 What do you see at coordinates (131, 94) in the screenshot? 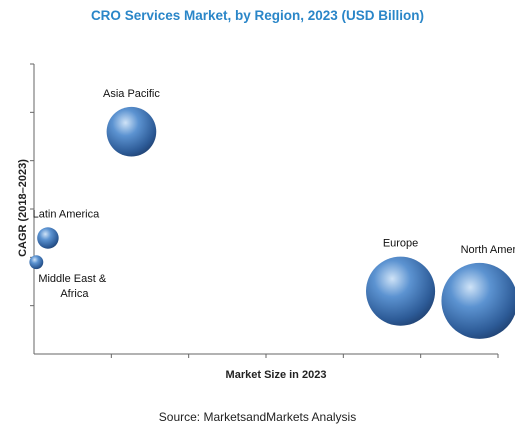
I see `bubble-label-asia-pacific: Asia Pacific` at bounding box center [131, 94].